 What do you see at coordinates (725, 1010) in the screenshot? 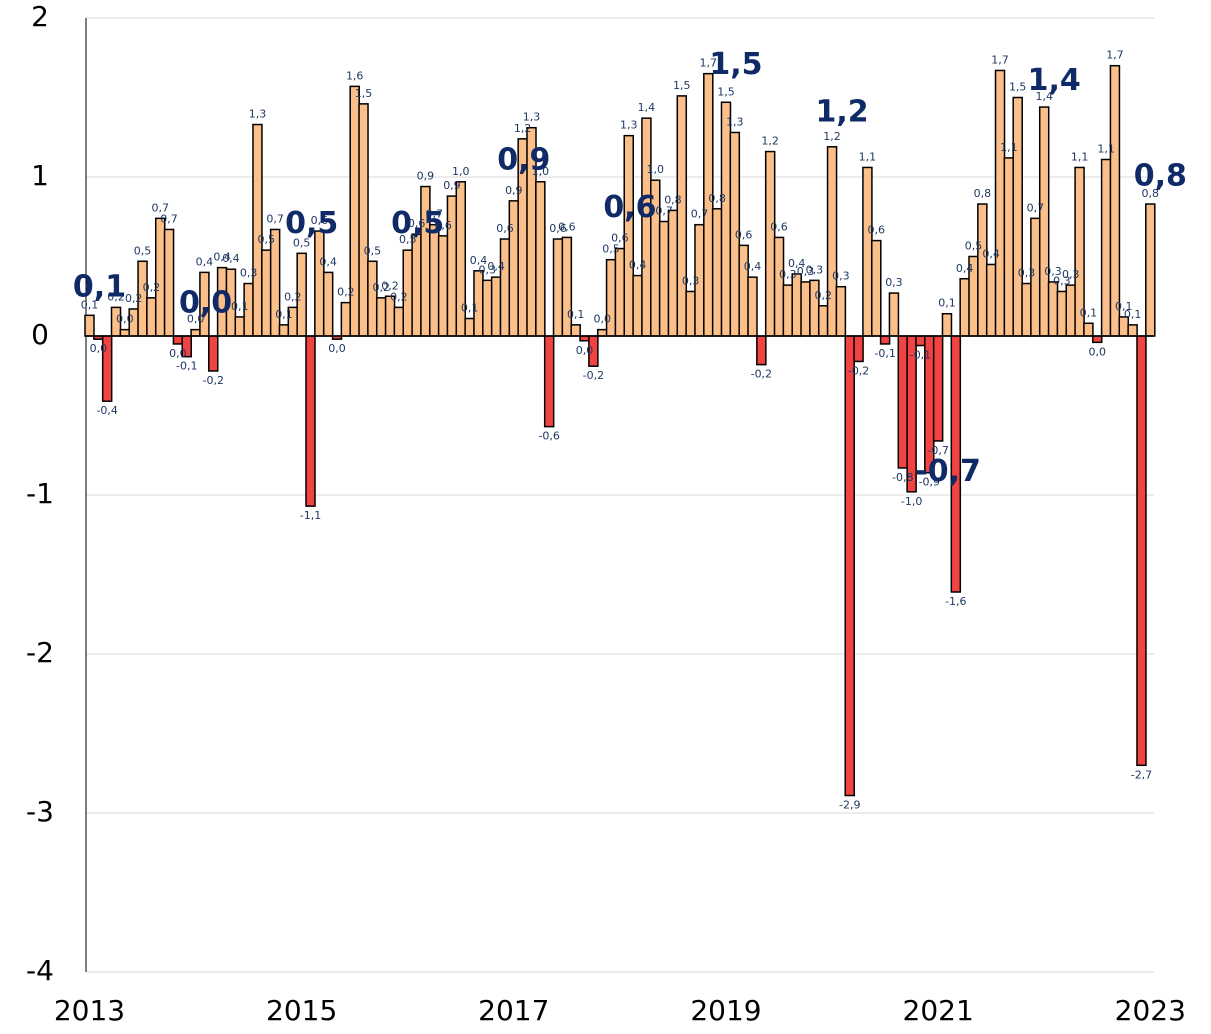
I see `x-tick-label: 2019` at bounding box center [725, 1010].